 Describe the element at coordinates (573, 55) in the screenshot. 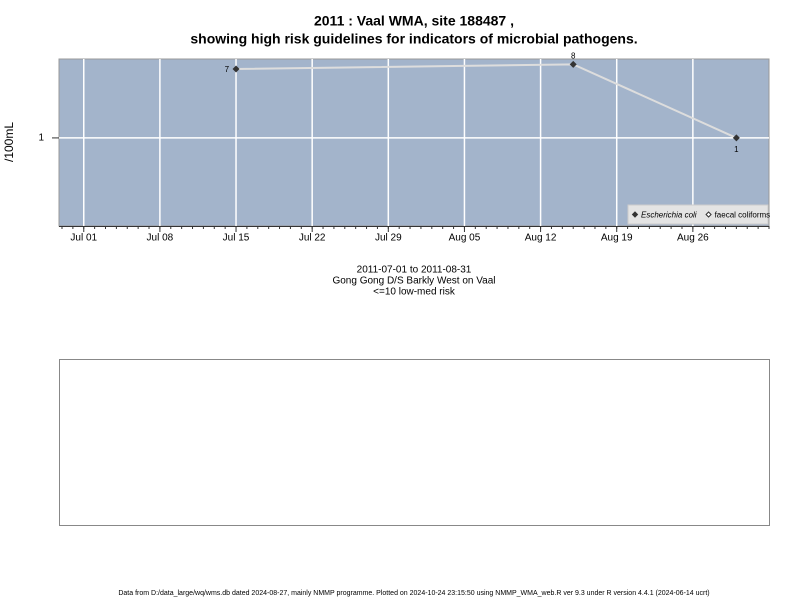

I see `data-label: 8` at that location.